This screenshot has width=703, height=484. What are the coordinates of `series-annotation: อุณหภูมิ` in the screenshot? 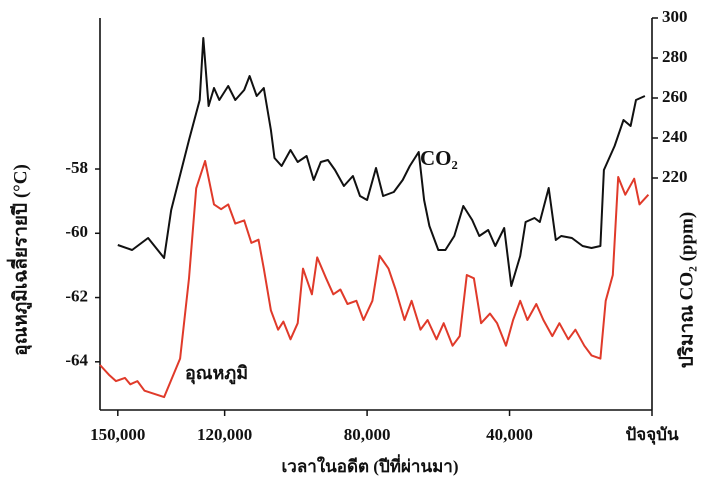 It's located at (216, 374).